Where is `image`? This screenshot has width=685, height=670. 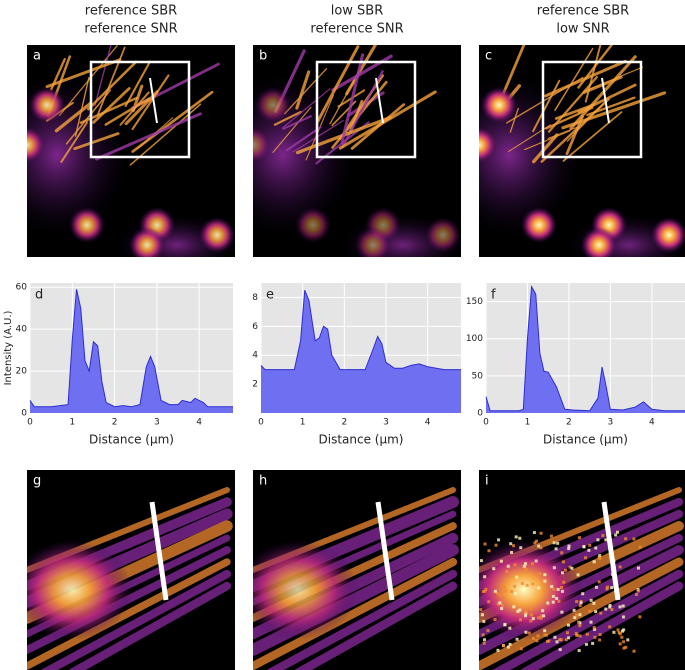
image is located at coordinates (131, 151).